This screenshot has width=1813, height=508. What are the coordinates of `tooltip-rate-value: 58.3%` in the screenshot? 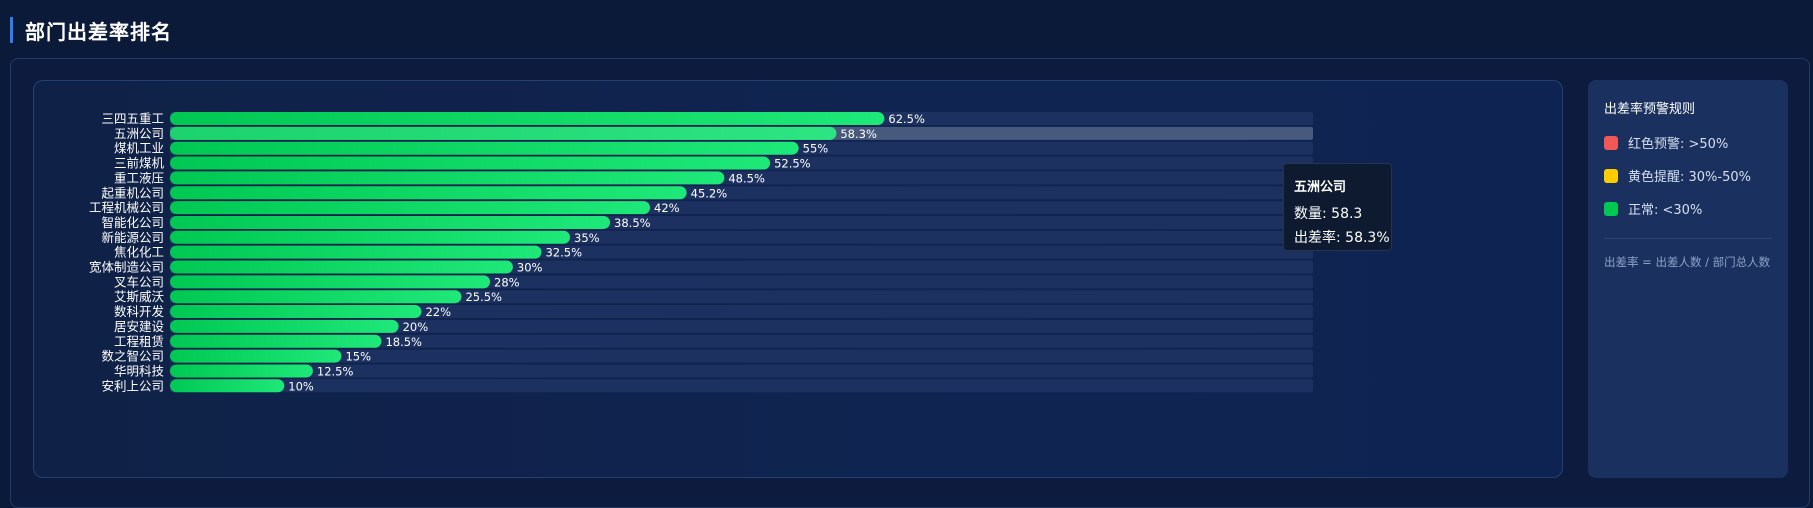 It's located at (1367, 238).